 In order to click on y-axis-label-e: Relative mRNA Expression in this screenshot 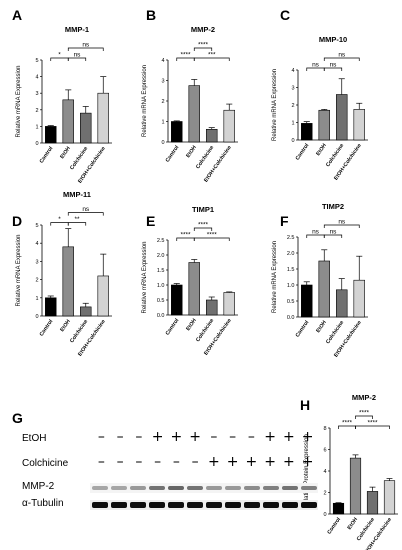, I will do `click(145, 277)`.